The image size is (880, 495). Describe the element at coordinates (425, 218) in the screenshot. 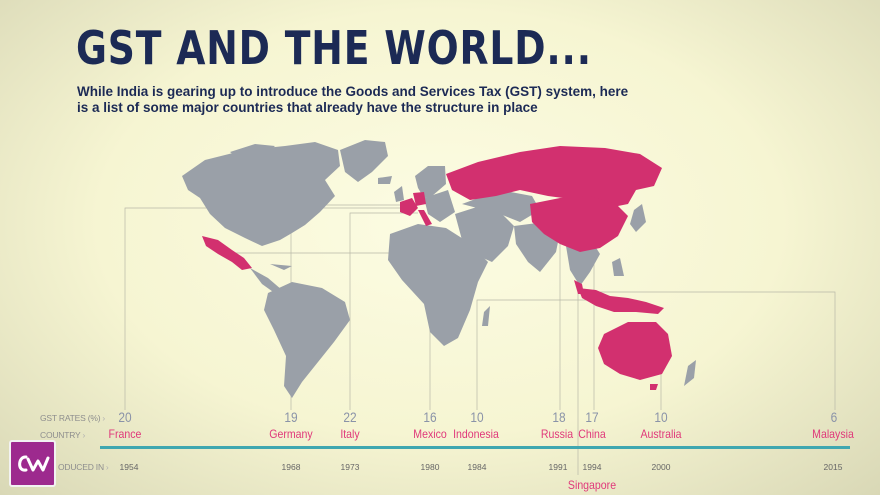

I see `country-italy` at that location.